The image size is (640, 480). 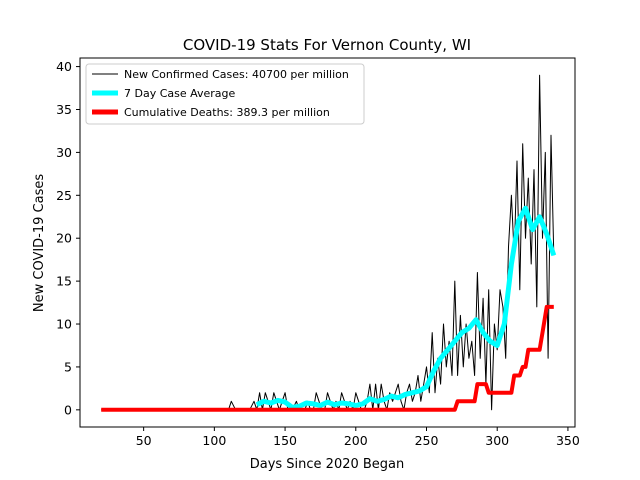 What do you see at coordinates (68, 366) in the screenshot?
I see `y-tick-label: 5` at bounding box center [68, 366].